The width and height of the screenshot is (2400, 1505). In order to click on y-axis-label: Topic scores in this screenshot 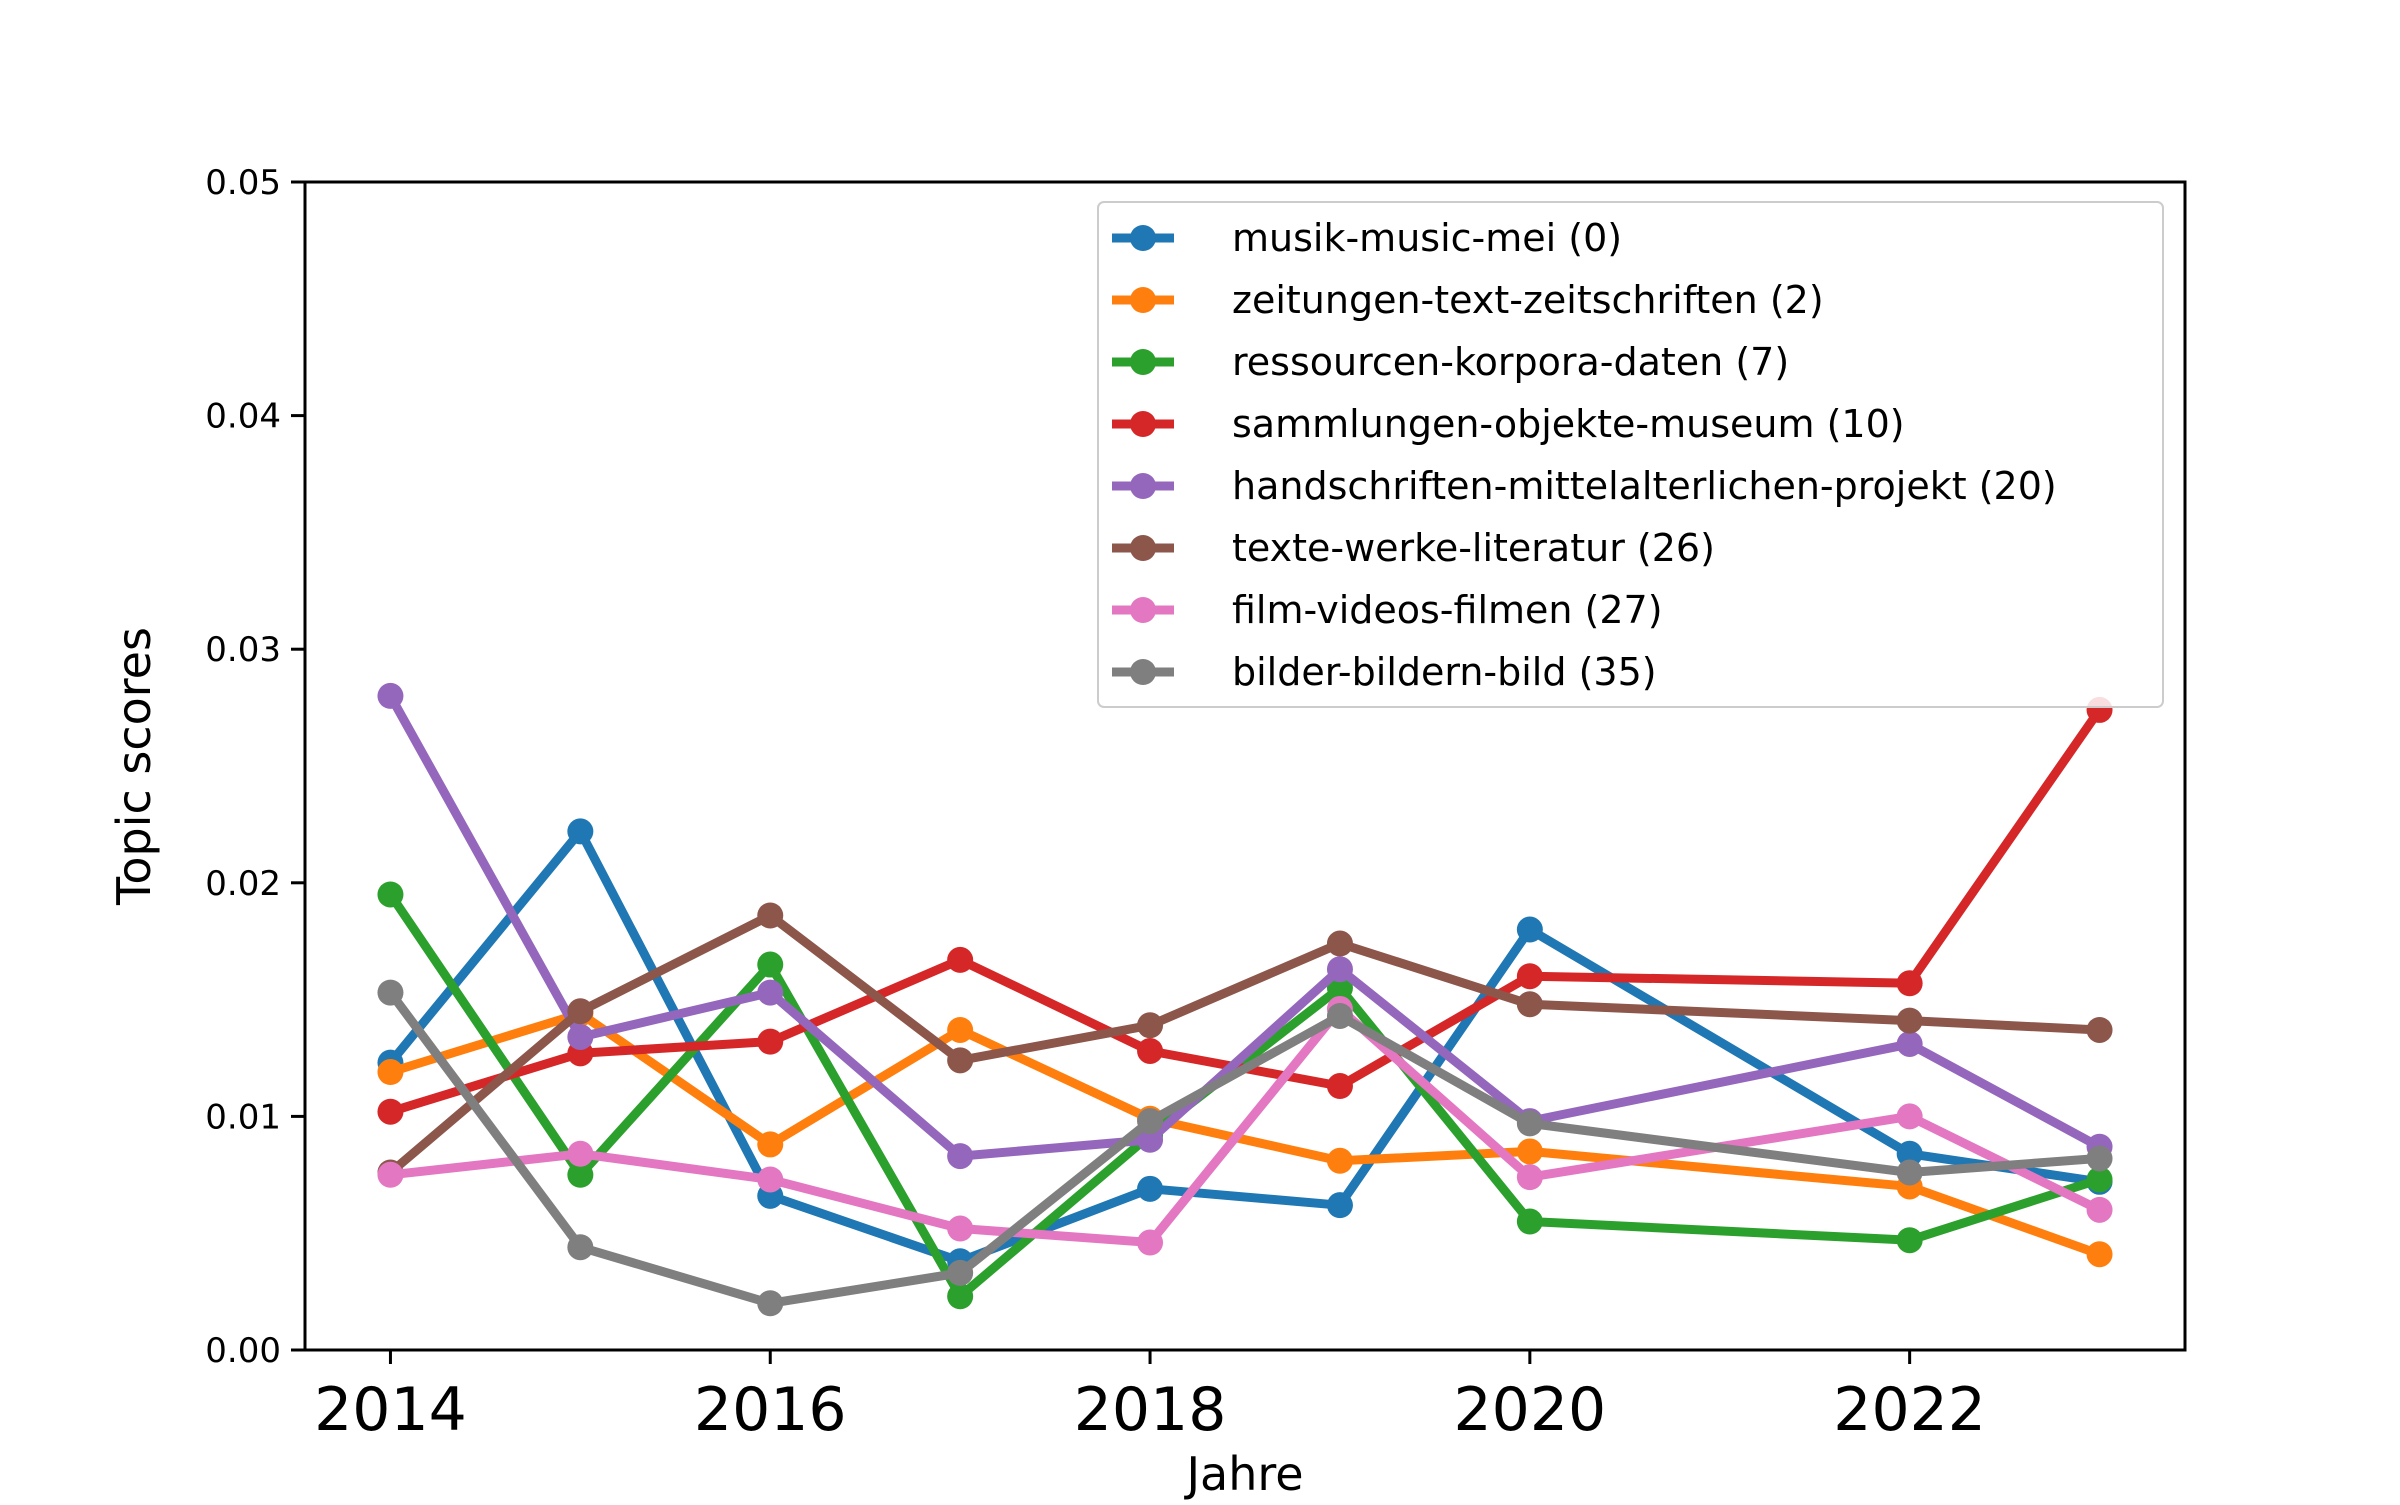, I will do `click(134, 766)`.